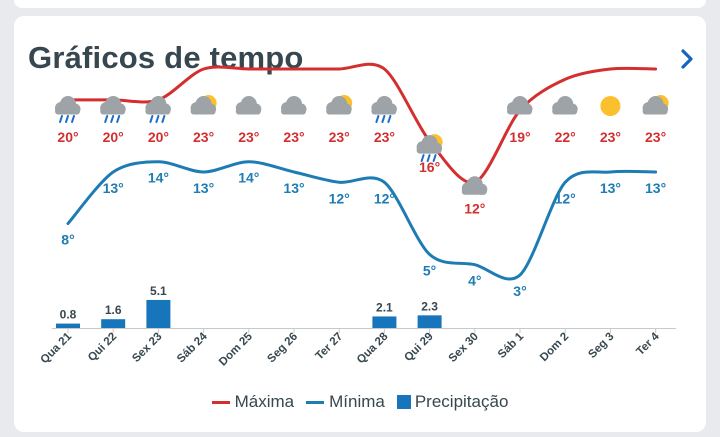 The height and width of the screenshot is (437, 720). Describe the element at coordinates (429, 270) in the screenshot. I see `min-temp-label: 5°` at that location.